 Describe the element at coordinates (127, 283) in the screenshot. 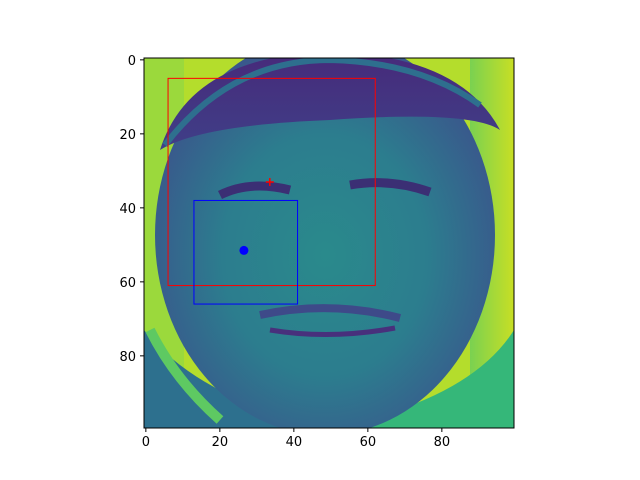

I see `y-tick-label-60: 60` at that location.